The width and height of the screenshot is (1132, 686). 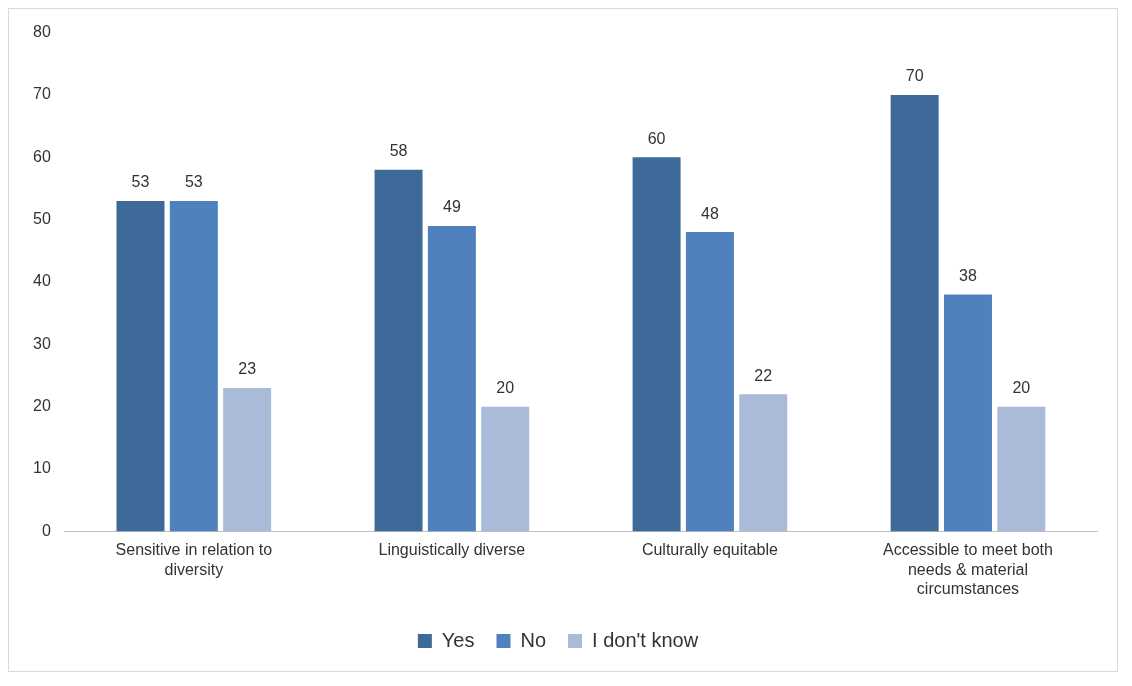 I want to click on y-tick-label: 60, so click(x=42, y=156).